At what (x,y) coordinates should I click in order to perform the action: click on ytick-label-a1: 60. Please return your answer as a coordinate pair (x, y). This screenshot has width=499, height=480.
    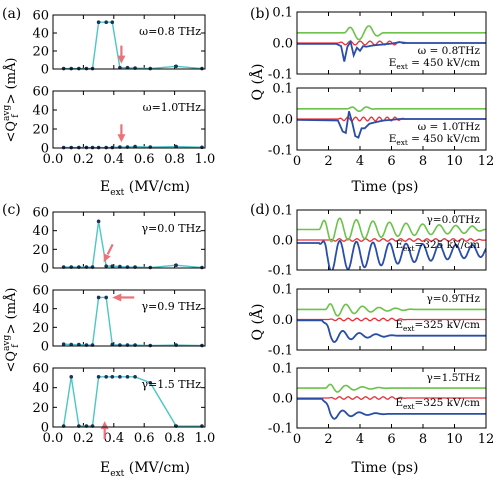
    Looking at the image, I should click on (40, 16).